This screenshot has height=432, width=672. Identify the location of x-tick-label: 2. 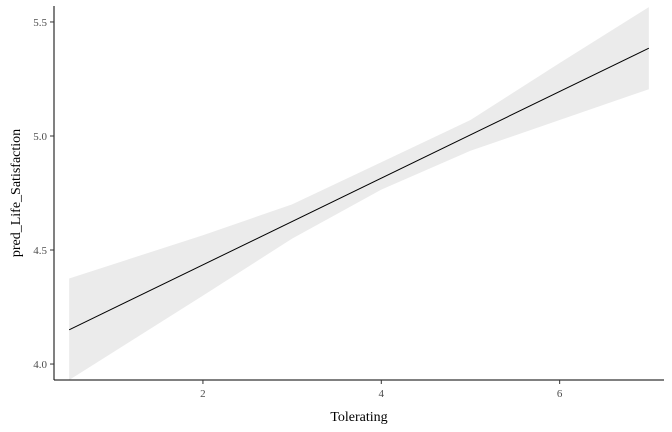
(203, 394).